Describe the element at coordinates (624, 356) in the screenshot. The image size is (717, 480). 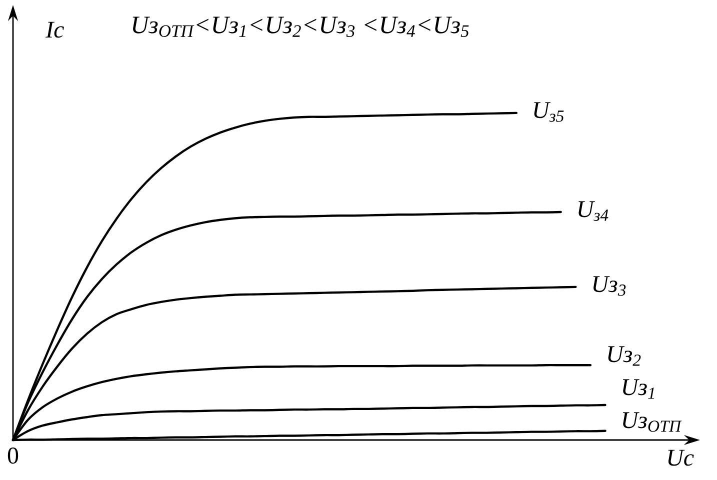
I see `series-label: Uз$_{2}$` at that location.